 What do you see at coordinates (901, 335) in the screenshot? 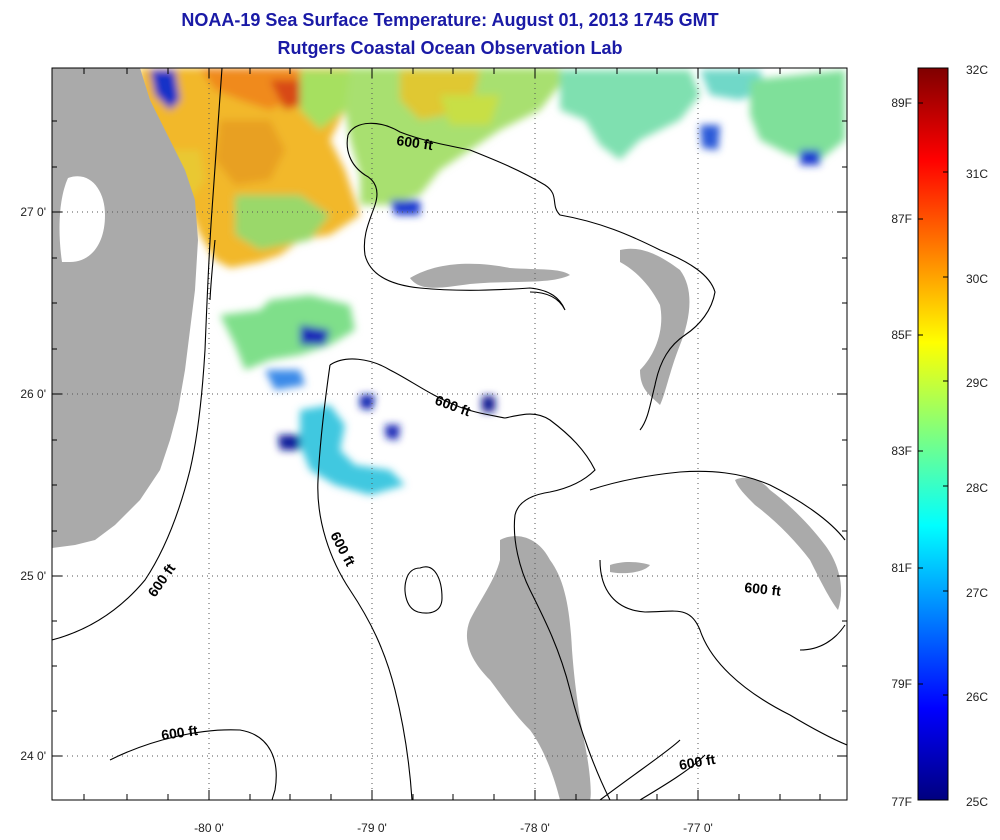
I see `colorbar-fahrenheit-label: 85F` at bounding box center [901, 335].